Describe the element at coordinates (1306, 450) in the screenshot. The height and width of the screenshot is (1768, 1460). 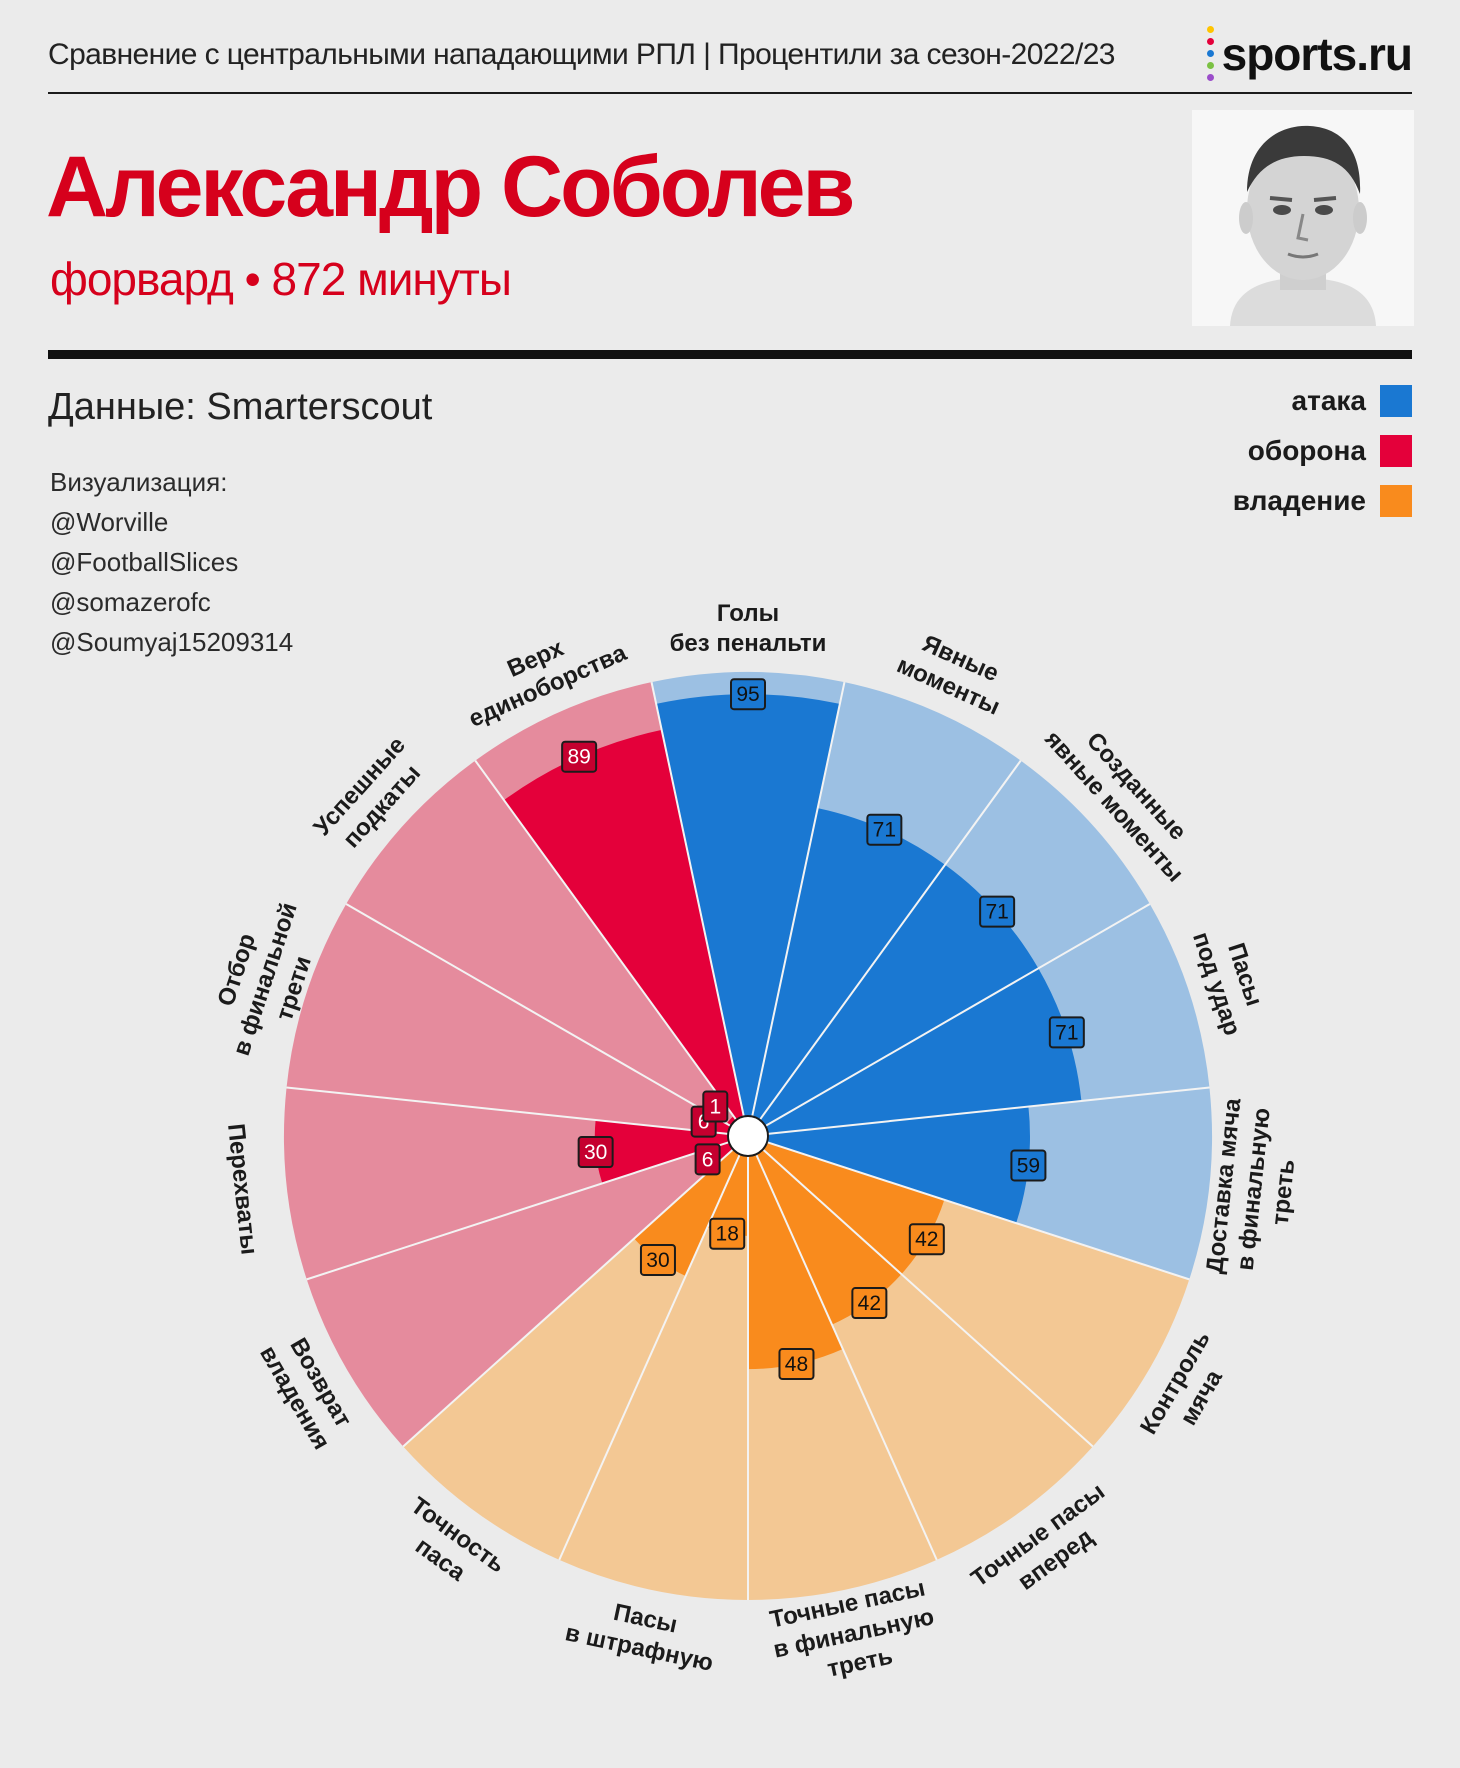
I see `legend-label: оборона` at that location.